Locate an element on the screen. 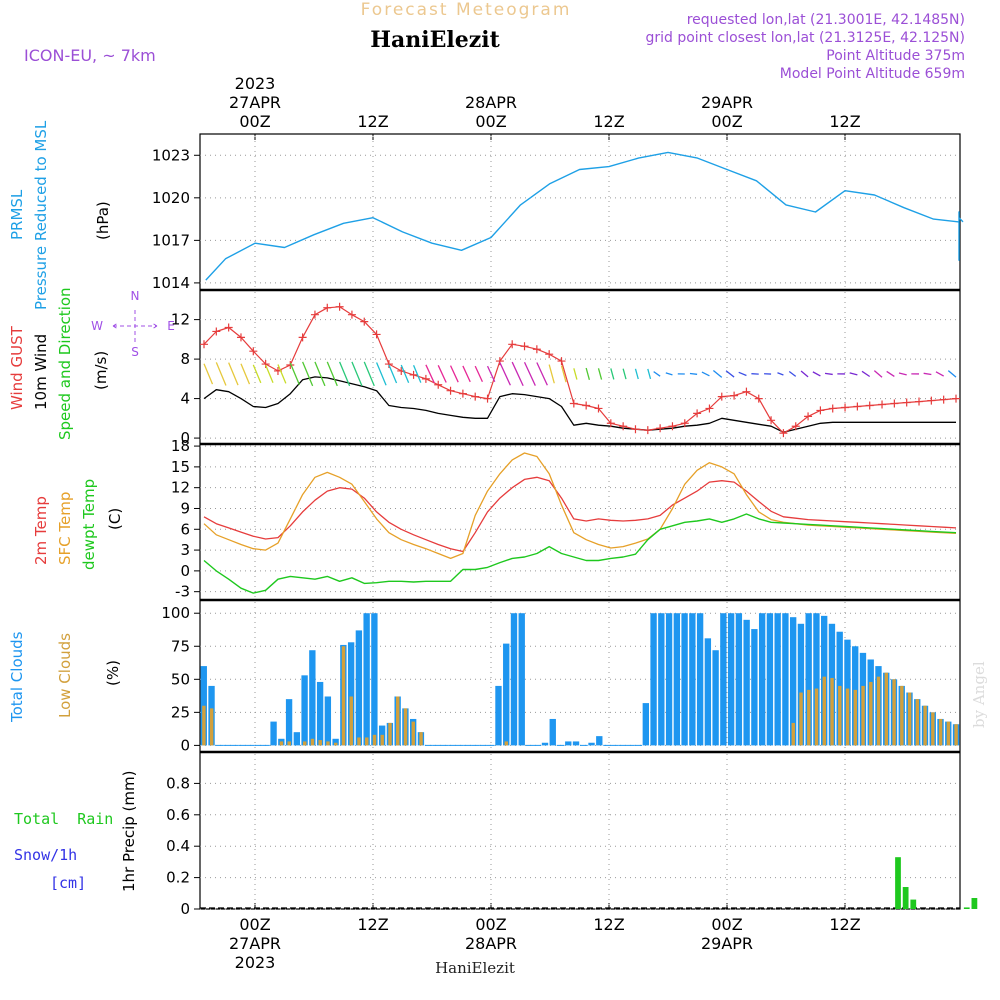 The height and width of the screenshot is (1000, 1000). y-tick-label: 1020 is located at coordinates (171, 198).